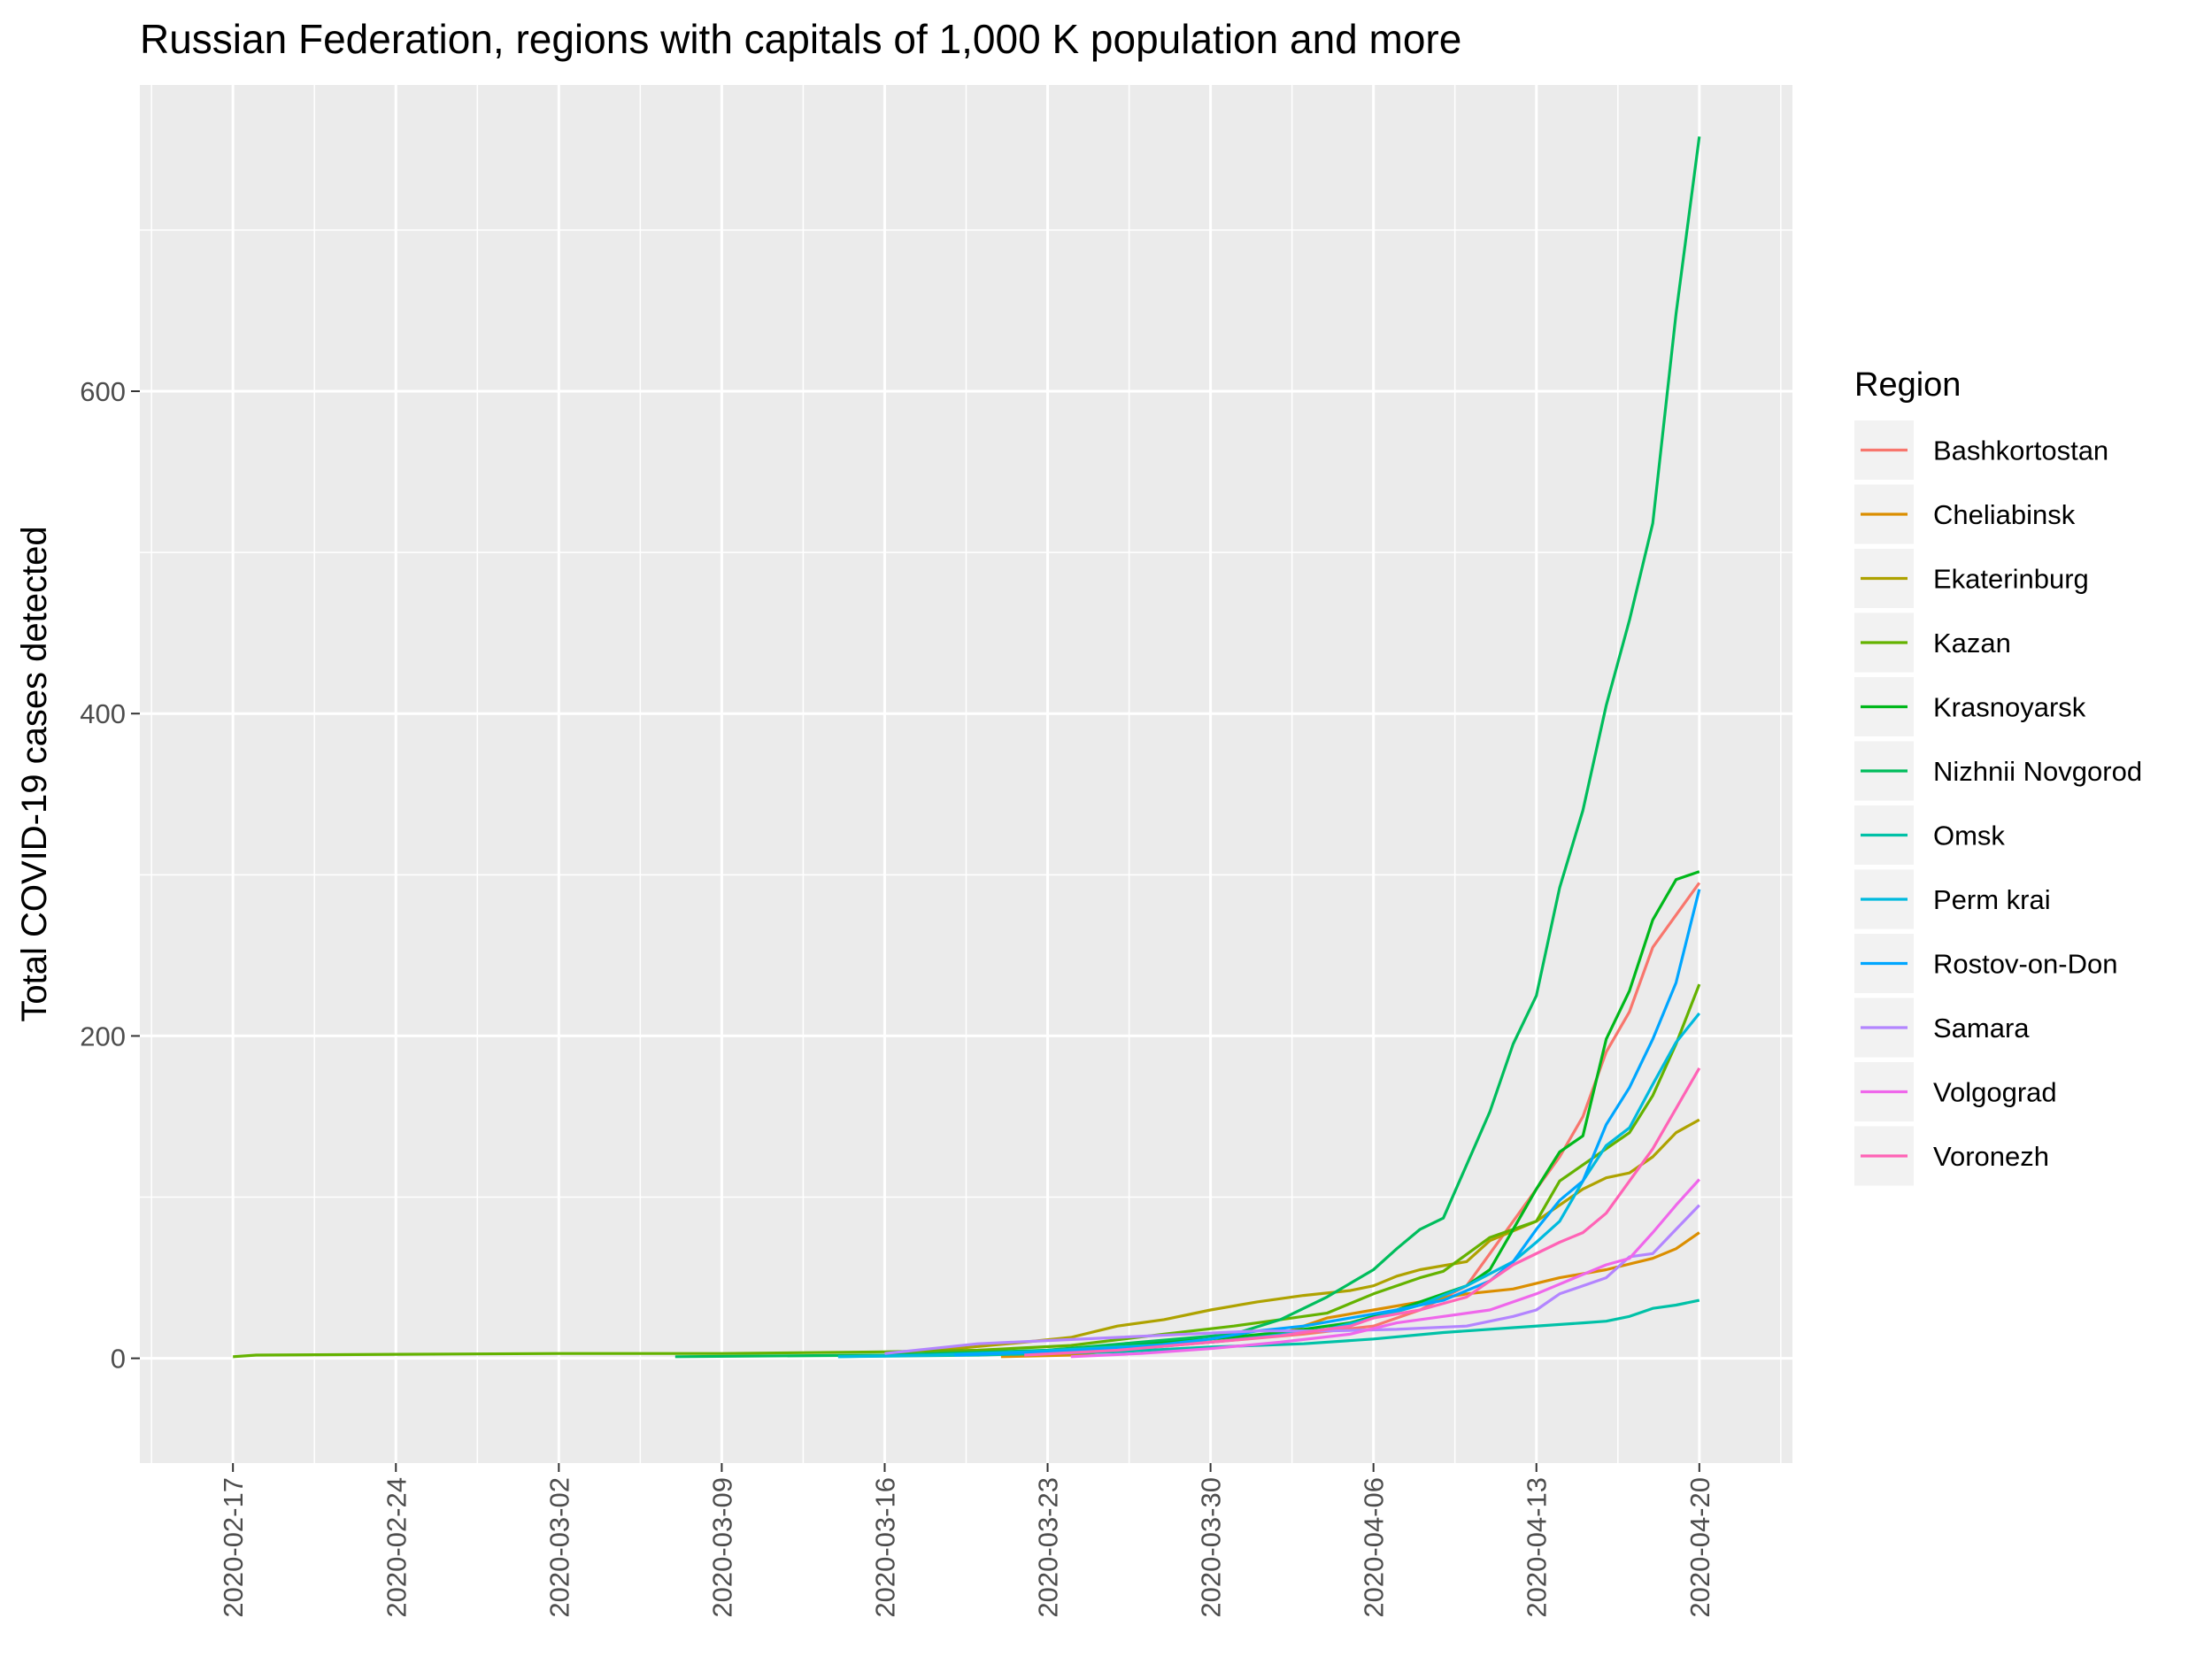  I want to click on legend-label-bashkortostan: Bashkortostan, so click(2020, 450).